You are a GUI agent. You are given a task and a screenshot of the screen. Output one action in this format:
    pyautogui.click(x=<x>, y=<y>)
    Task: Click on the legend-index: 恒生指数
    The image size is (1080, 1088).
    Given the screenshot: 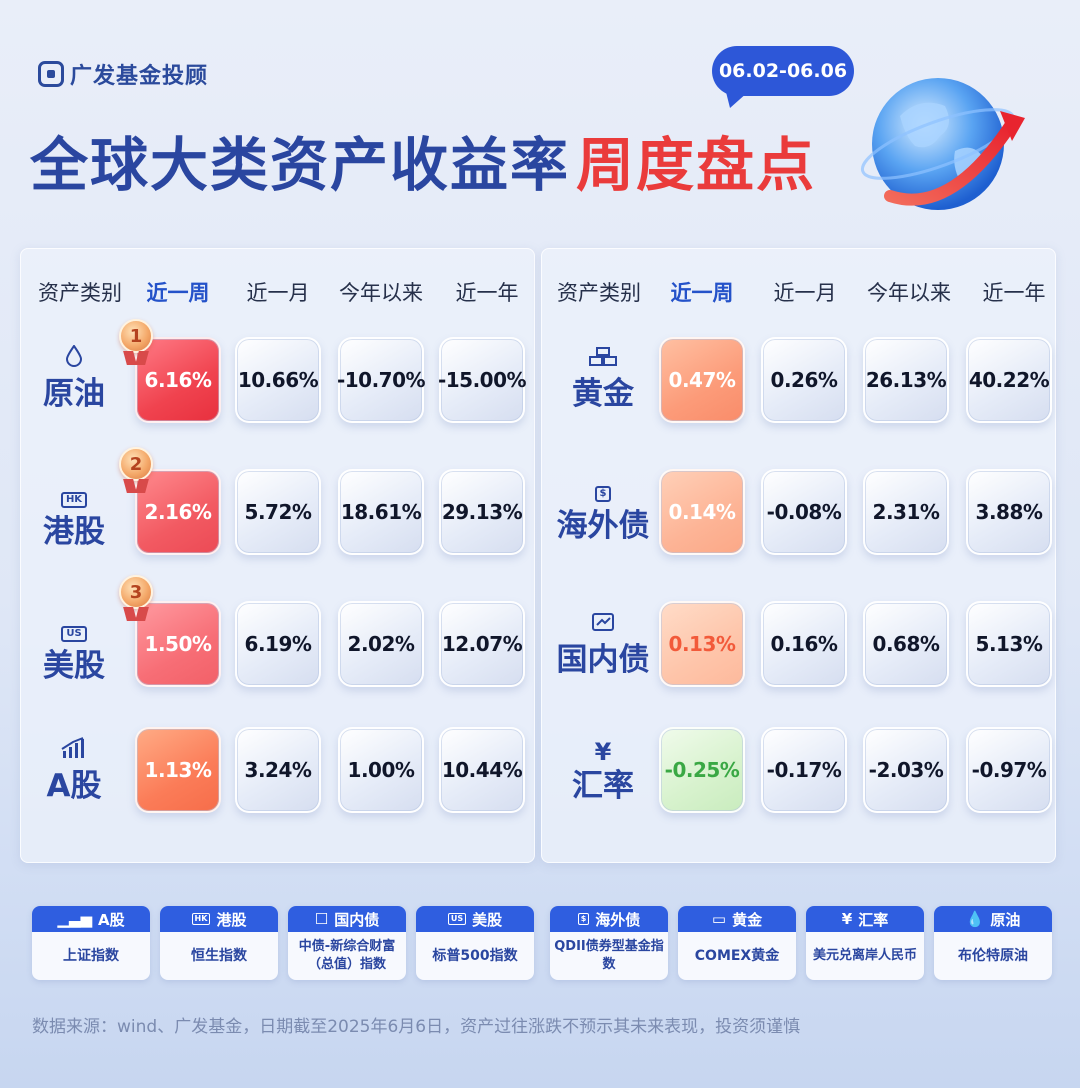 What is the action you would take?
    pyautogui.click(x=219, y=956)
    